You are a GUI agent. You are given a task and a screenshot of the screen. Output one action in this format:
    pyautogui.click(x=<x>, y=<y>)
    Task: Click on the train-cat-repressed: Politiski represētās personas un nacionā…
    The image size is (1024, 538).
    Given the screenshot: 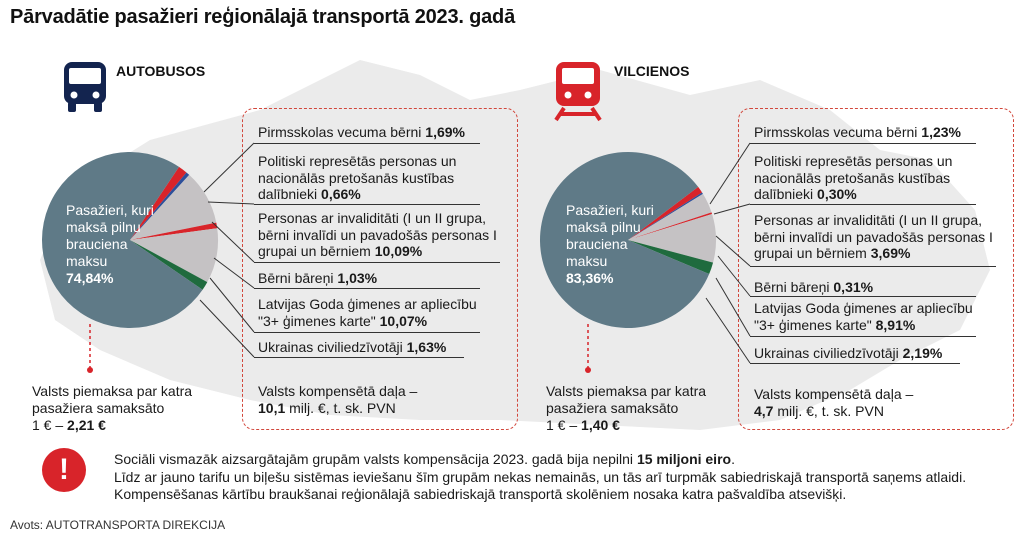 What is the action you would take?
    pyautogui.click(x=853, y=177)
    